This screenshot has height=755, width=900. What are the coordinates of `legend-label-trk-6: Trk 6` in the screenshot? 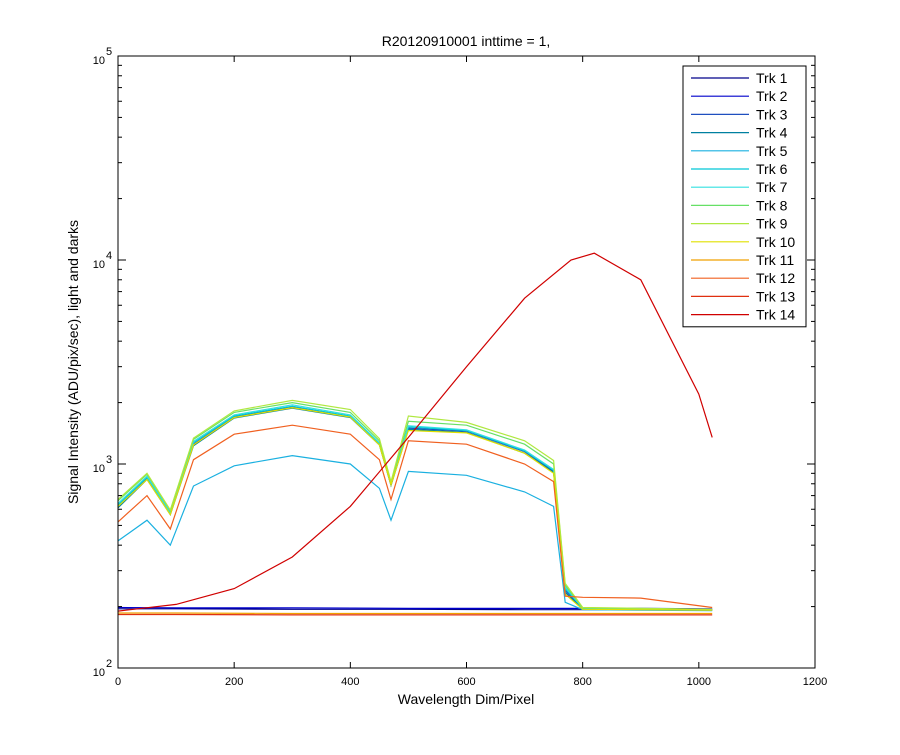 It's located at (772, 169).